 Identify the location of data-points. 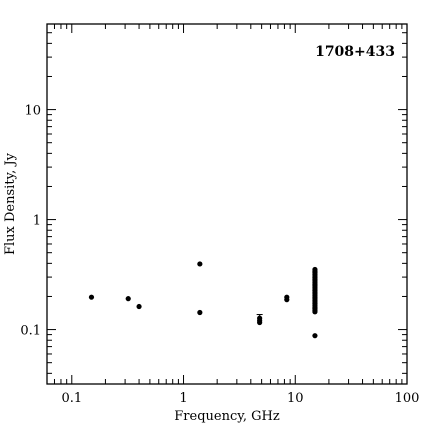
(203, 300).